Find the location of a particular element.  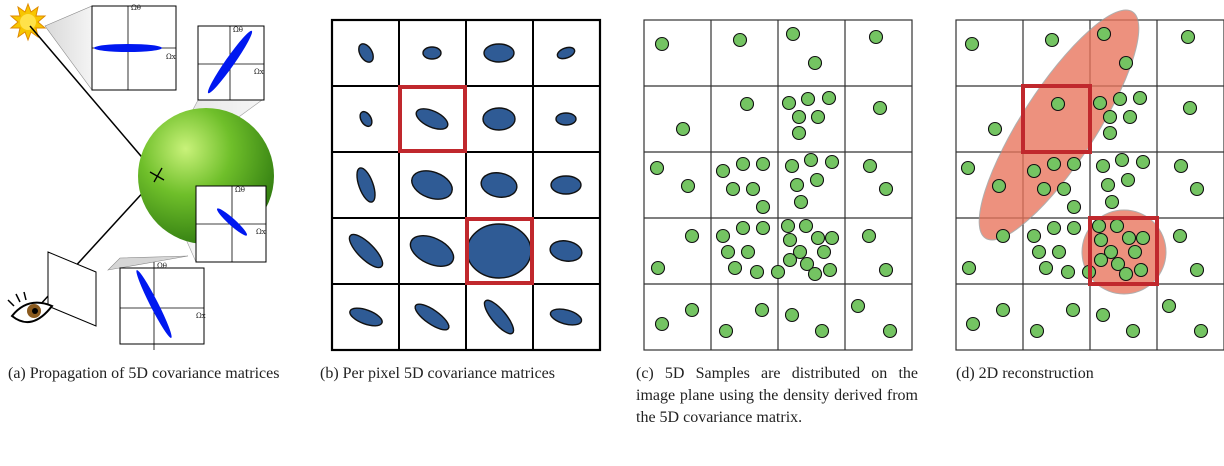

inset-right: Ωθ Ωx is located at coordinates (231, 63).